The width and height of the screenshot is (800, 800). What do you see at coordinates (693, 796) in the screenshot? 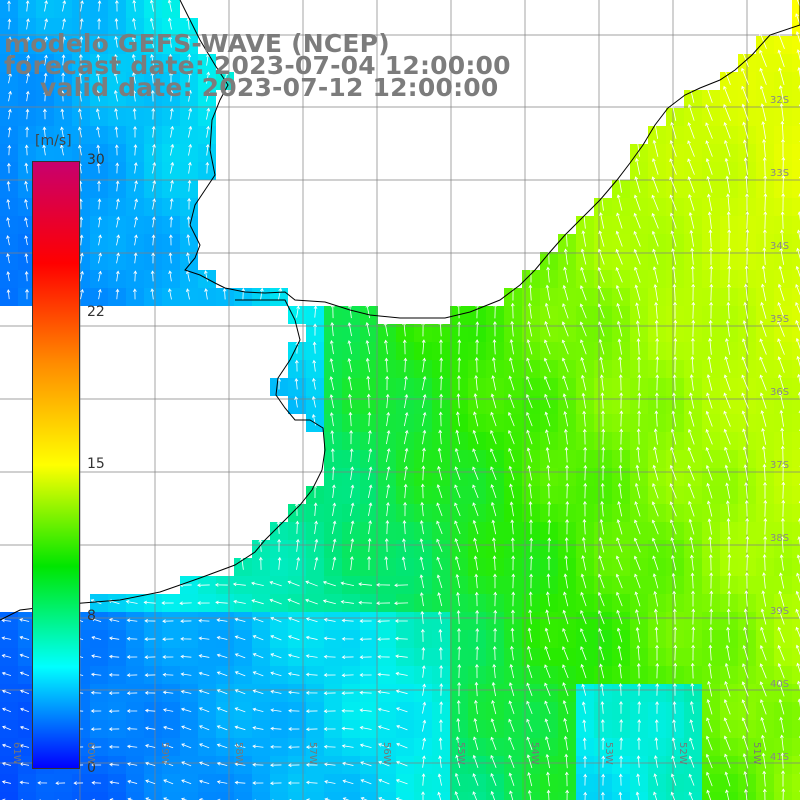
I see `field-cell` at bounding box center [693, 796].